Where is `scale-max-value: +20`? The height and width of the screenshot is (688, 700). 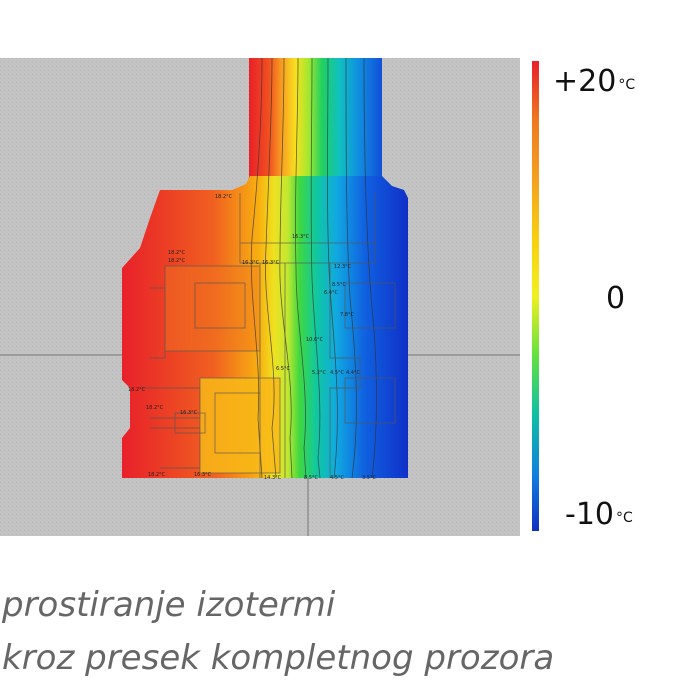
scale-max-value: +20 is located at coordinates (585, 81).